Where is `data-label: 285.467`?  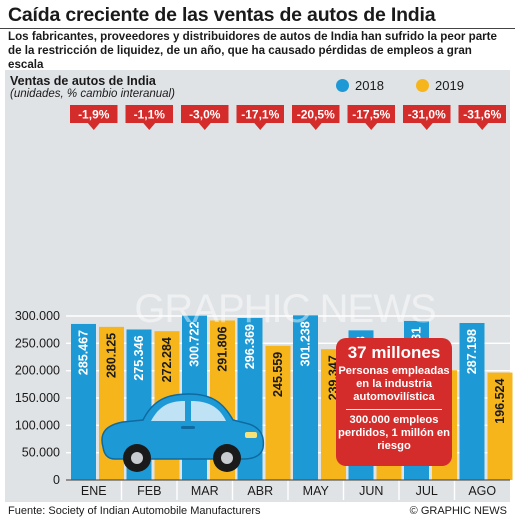
data-label: 285.467 is located at coordinates (84, 352).